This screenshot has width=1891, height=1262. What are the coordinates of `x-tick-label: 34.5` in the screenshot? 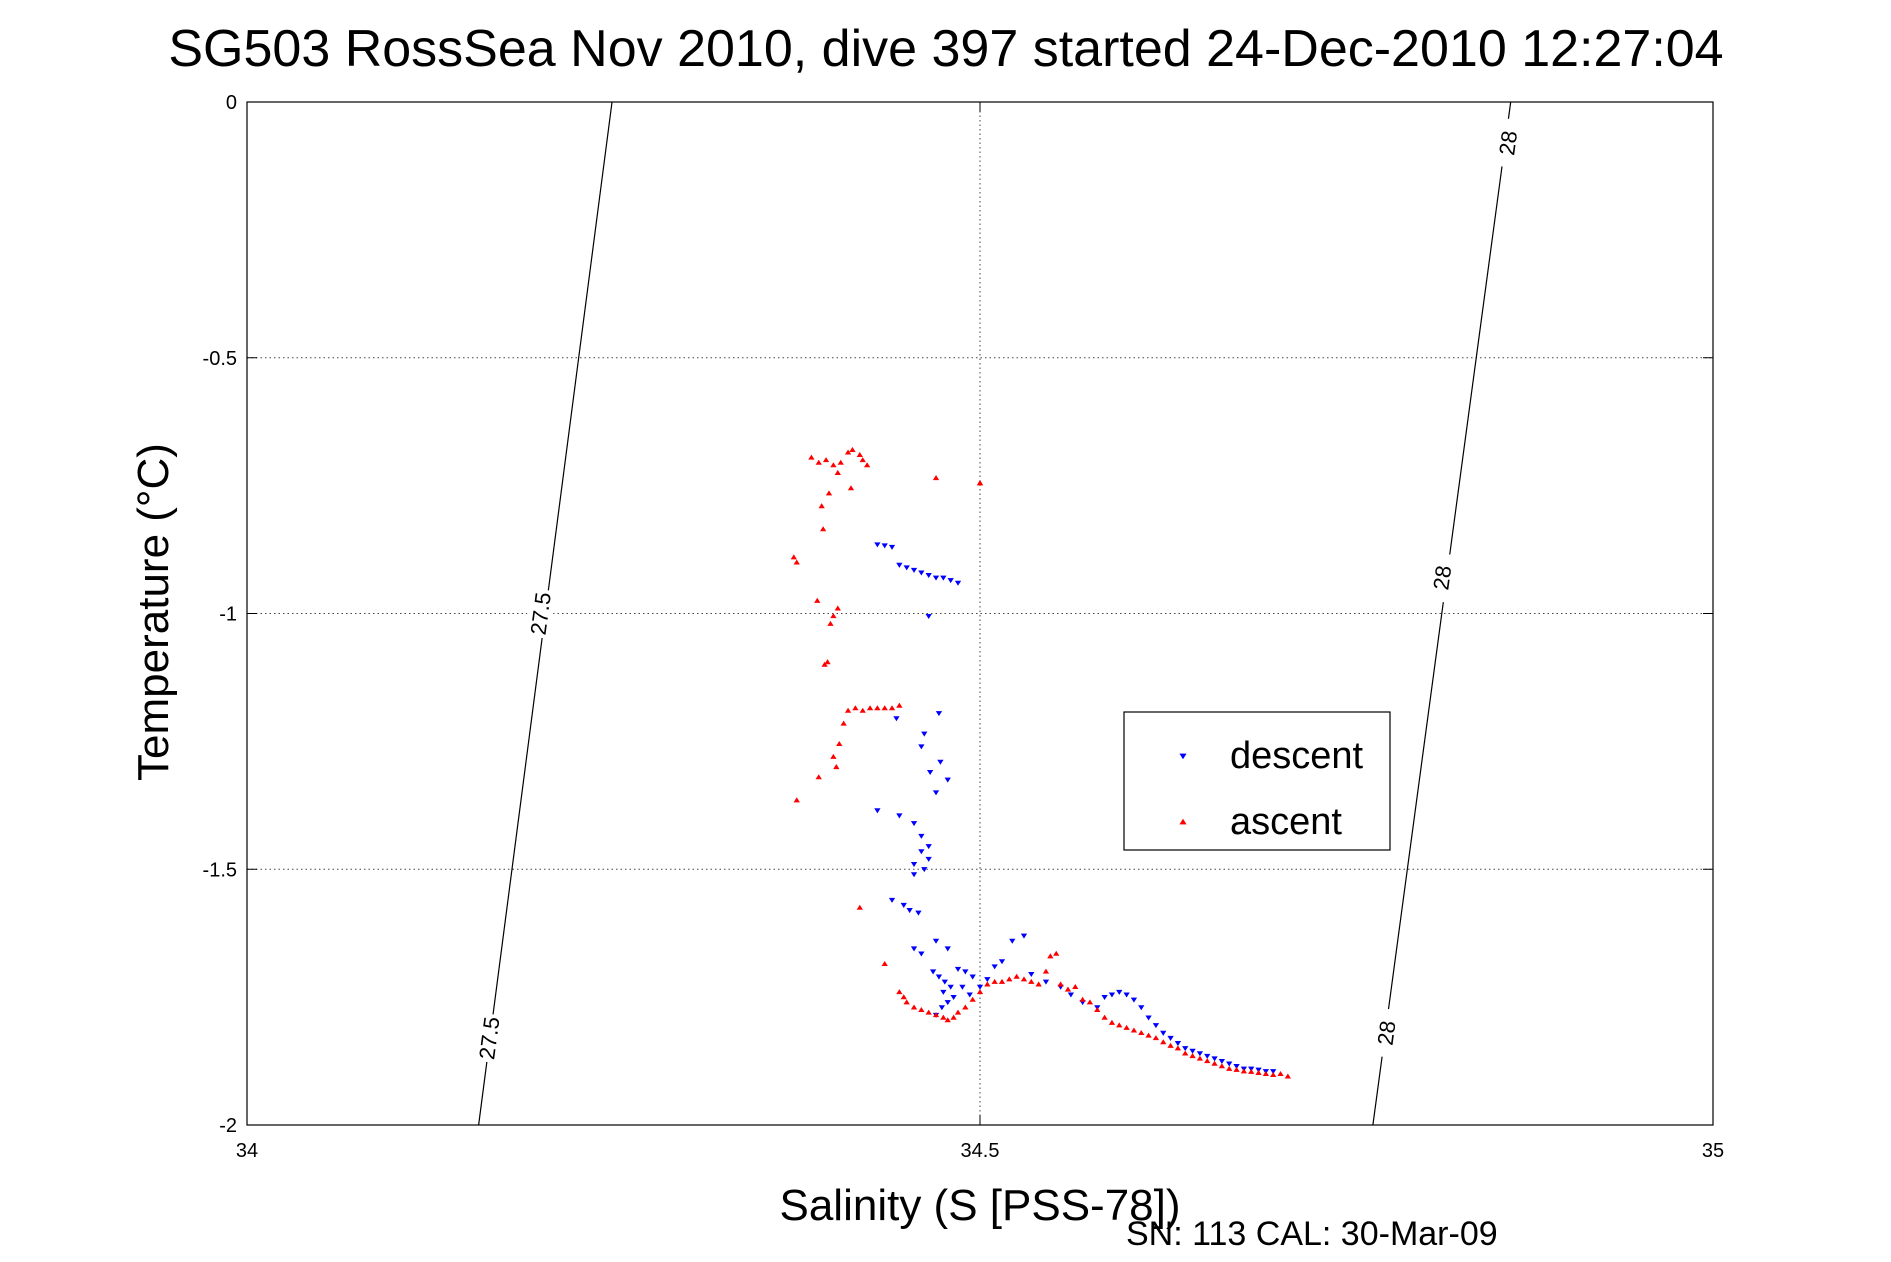 It's located at (980, 1151).